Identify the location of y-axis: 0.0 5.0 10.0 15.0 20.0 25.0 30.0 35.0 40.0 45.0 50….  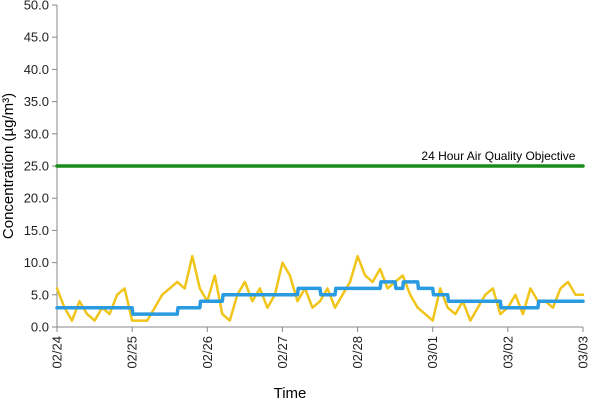
(41, 167).